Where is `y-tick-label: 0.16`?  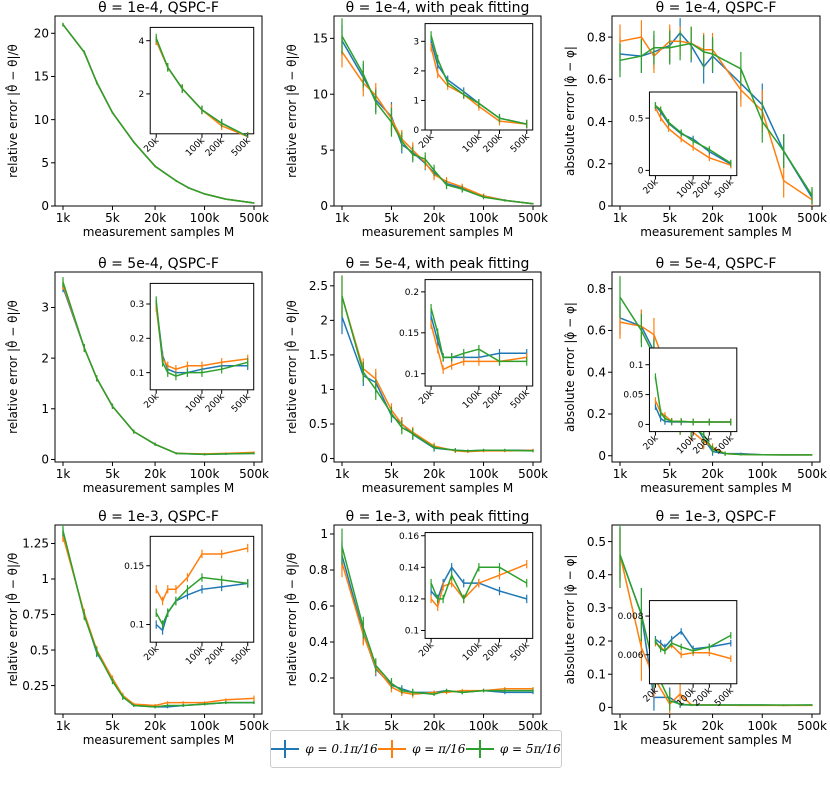 y-tick-label: 0.16 is located at coordinates (409, 537).